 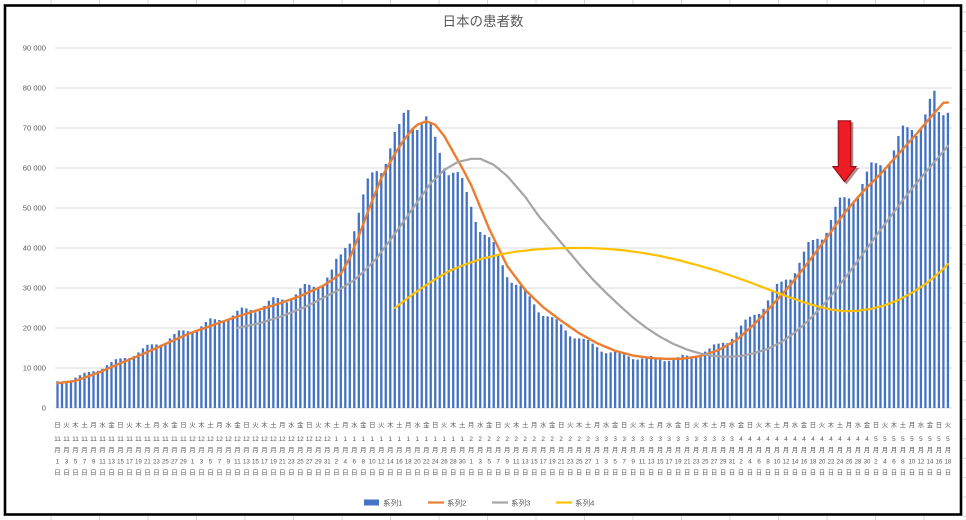 What do you see at coordinates (479, 503) in the screenshot?
I see `legend: 系列1 系列2 系列3 系列4` at bounding box center [479, 503].